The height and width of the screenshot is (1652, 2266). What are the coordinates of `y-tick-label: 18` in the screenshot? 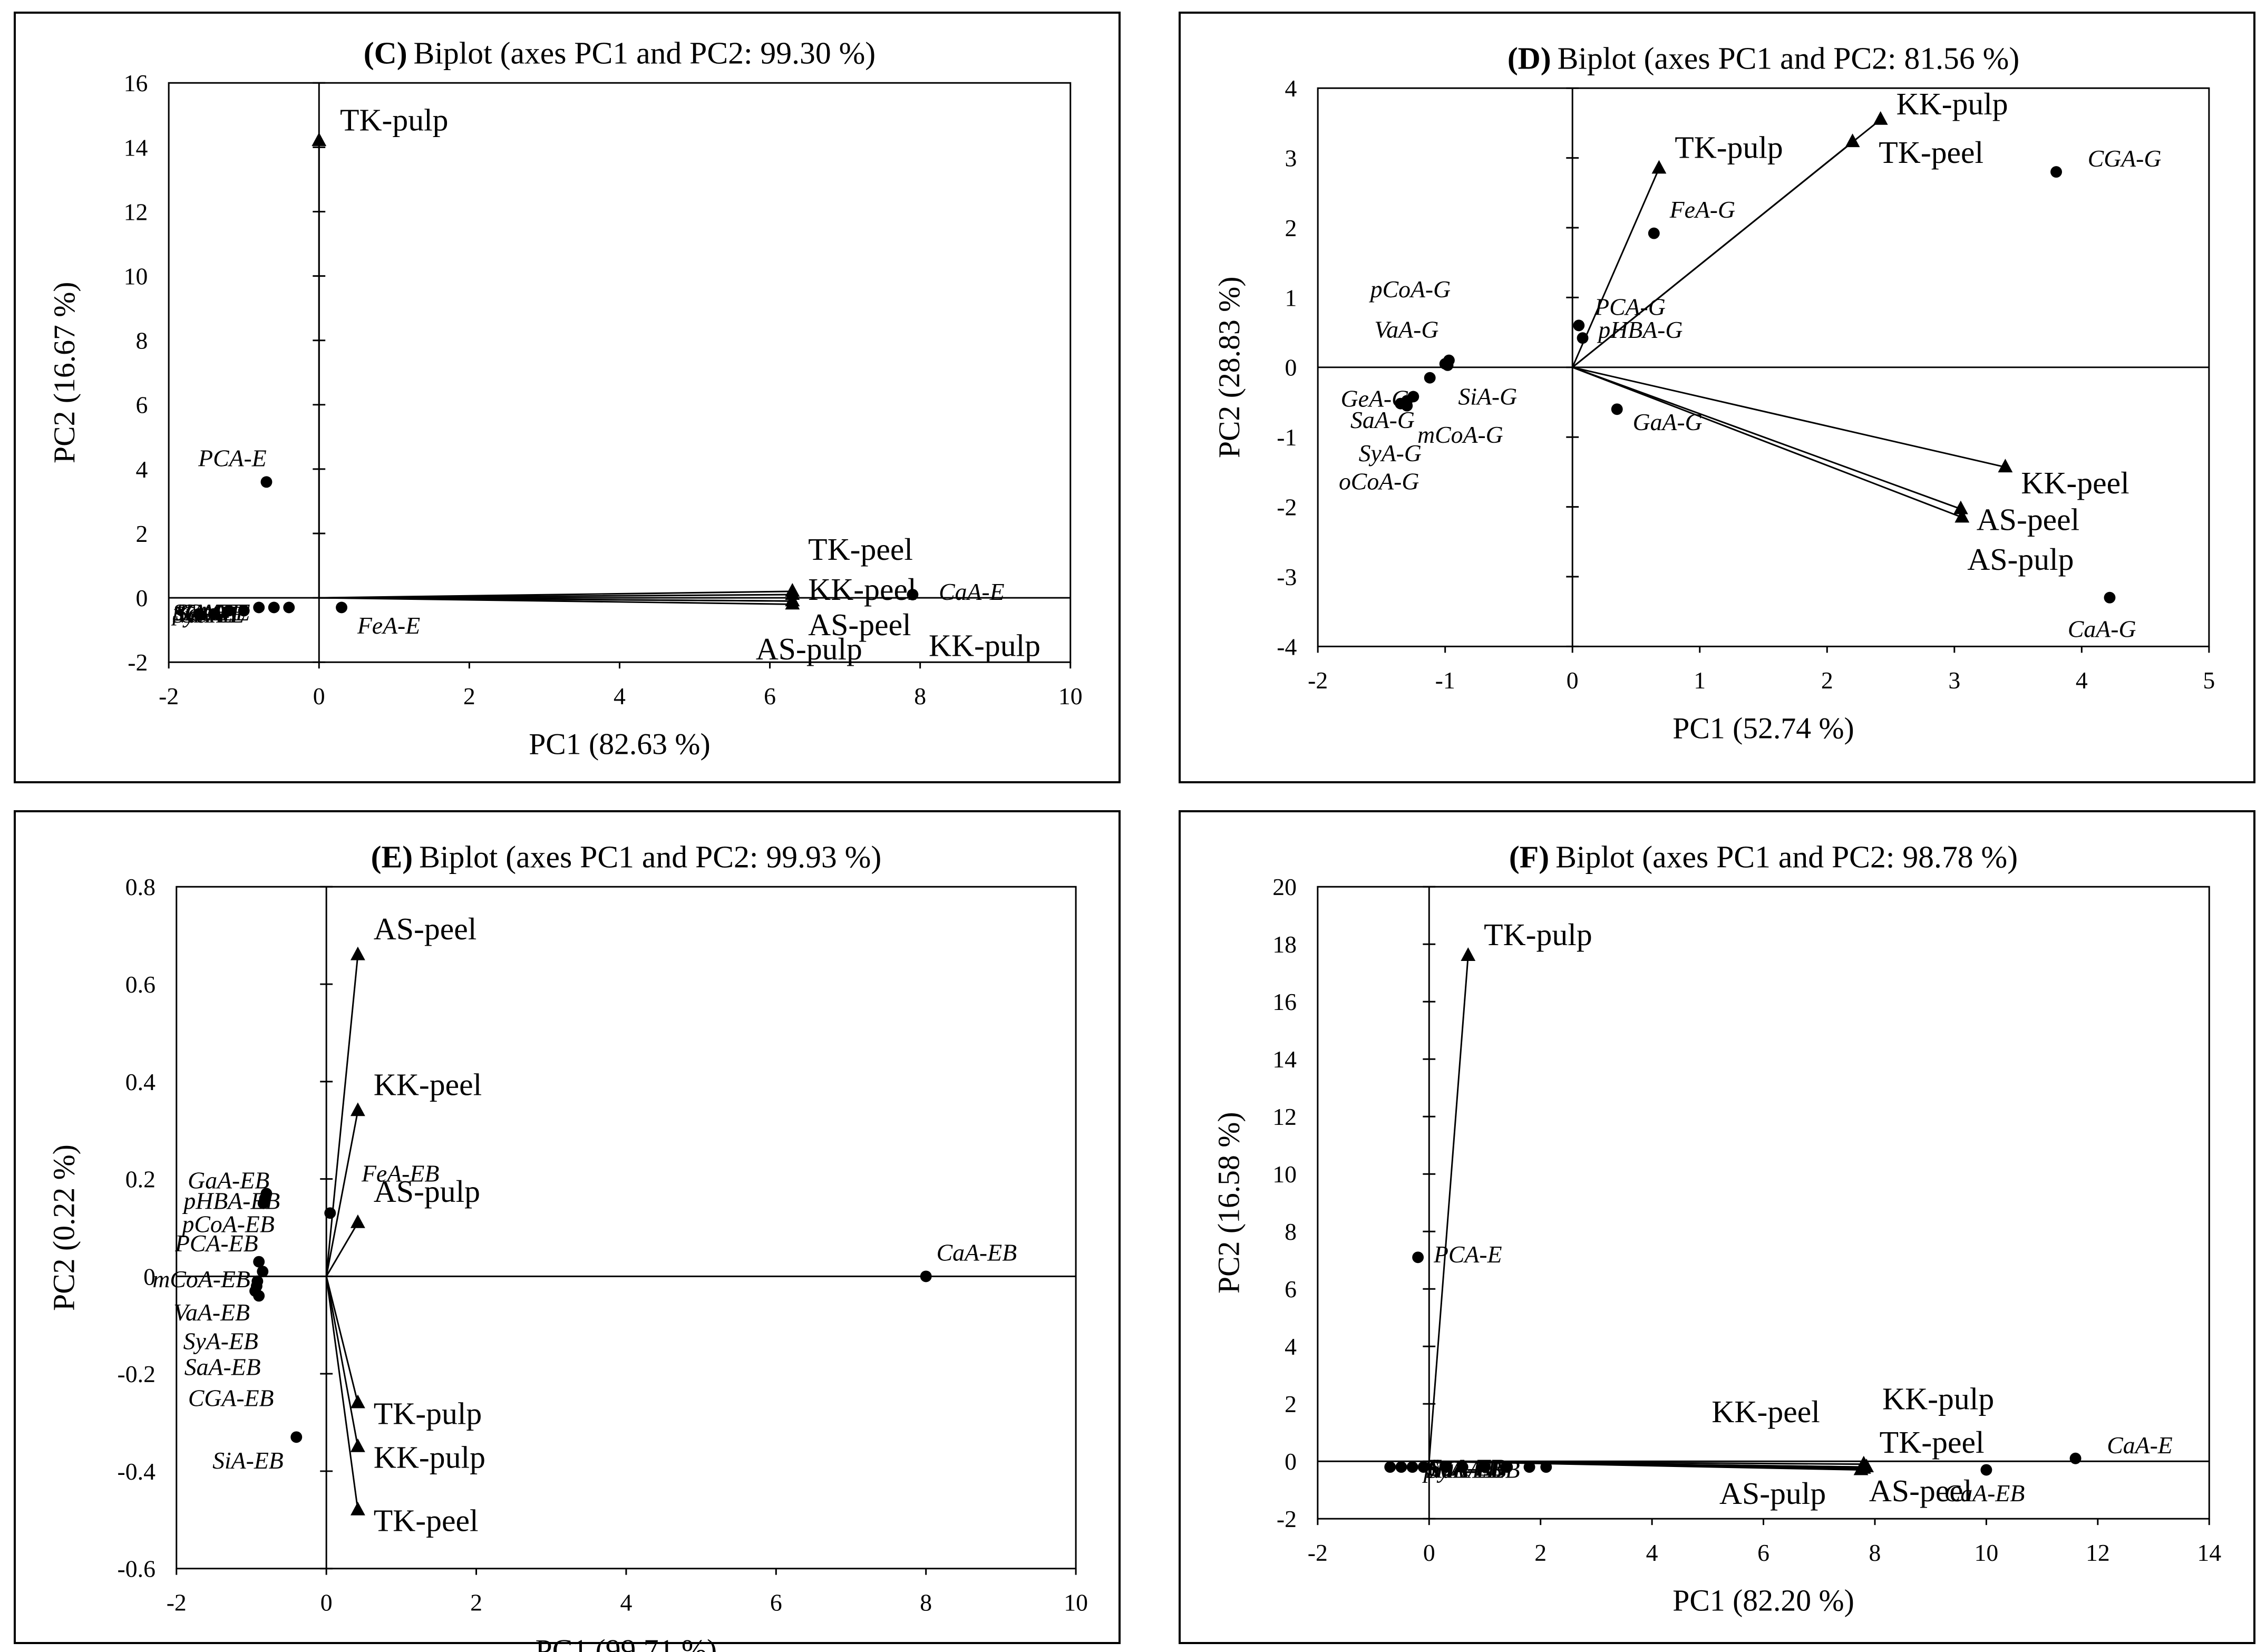 It's located at (1284, 945).